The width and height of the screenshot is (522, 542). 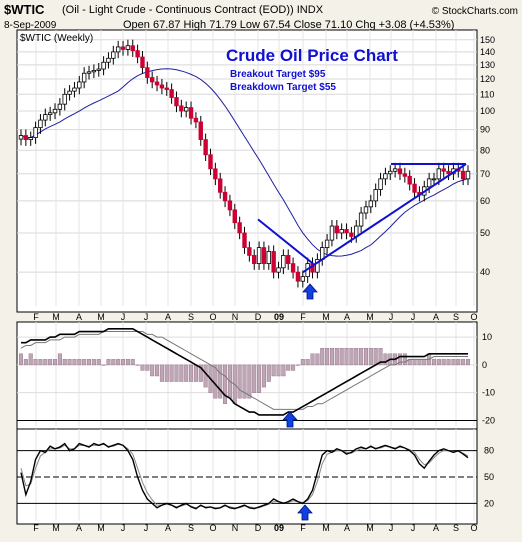 I want to click on stoch-k-line, so click(x=244, y=476).